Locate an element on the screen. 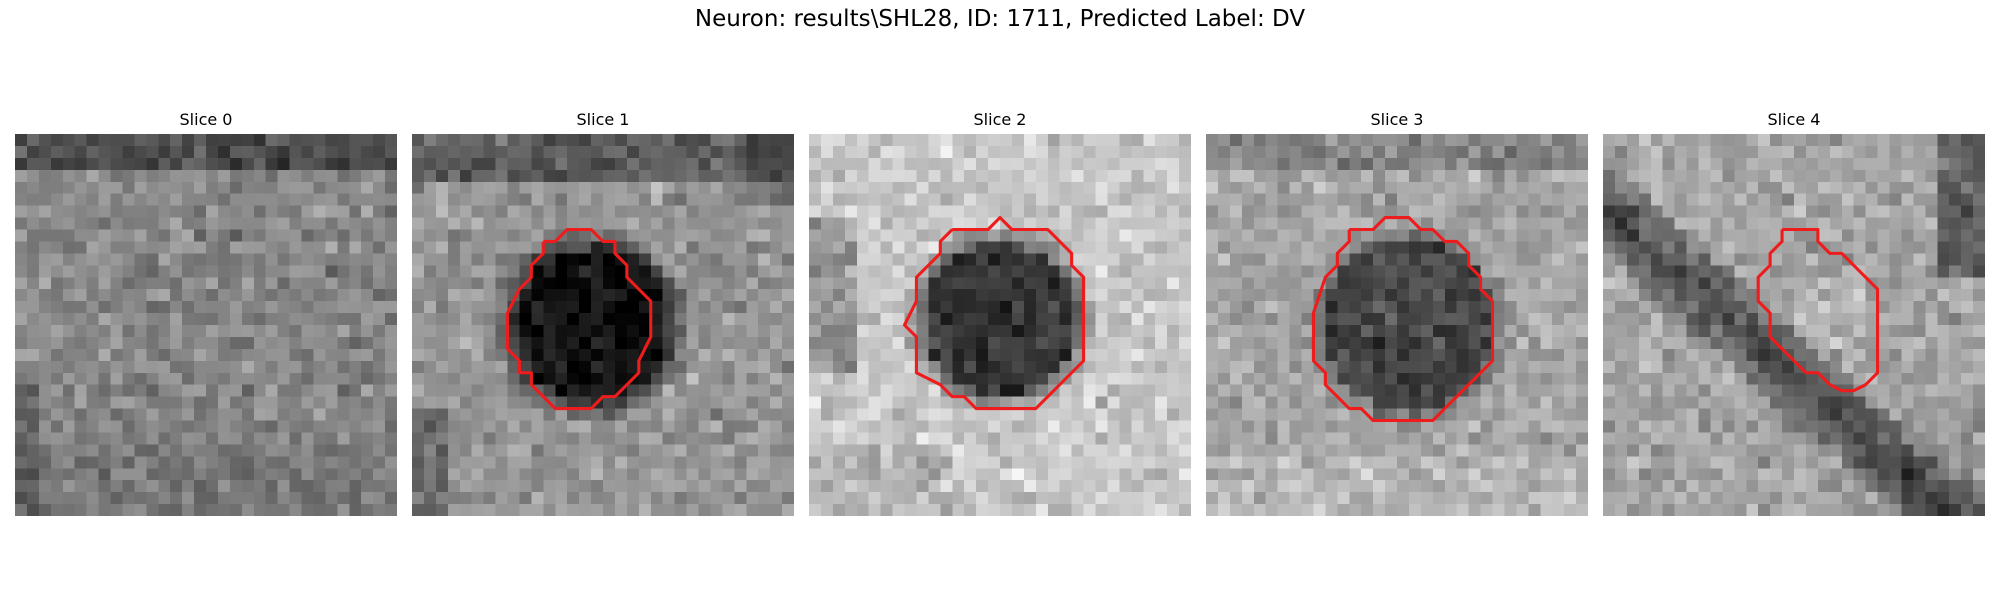 Image resolution: width=2000 pixels, height=600 pixels. slice-4-image is located at coordinates (1794, 325).